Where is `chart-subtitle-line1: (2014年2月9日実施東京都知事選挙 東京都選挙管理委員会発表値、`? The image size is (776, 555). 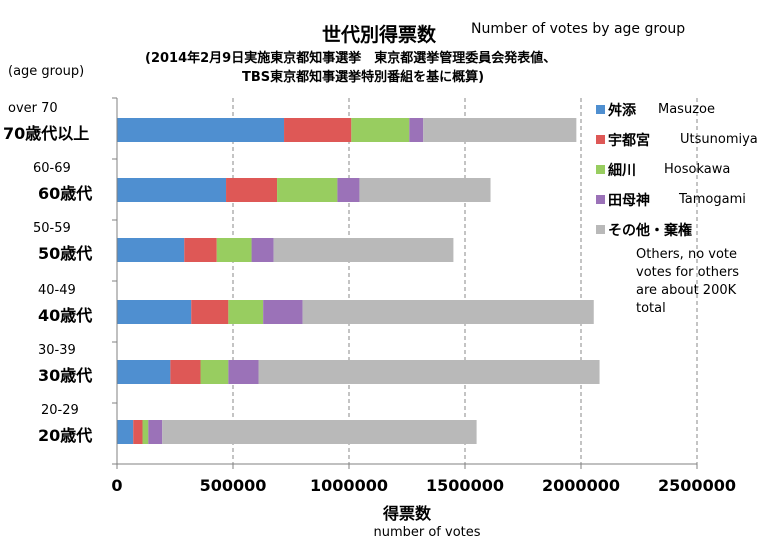
chart-subtitle-line1: (2014年2月9日実施東京都知事選挙 東京都選挙管理委員会発表値、 is located at coordinates (351, 58).